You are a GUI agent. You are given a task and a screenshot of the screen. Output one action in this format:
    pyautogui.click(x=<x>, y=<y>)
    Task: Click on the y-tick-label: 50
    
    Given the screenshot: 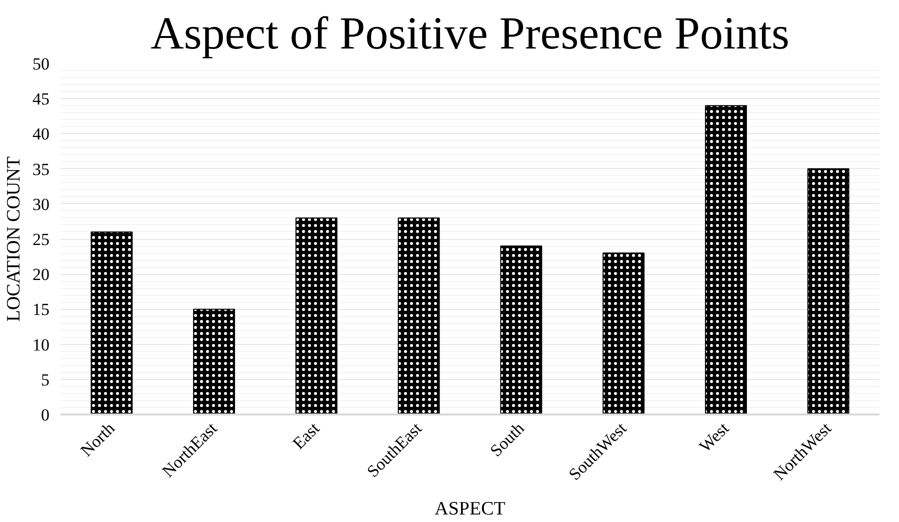 What is the action you would take?
    pyautogui.click(x=41, y=64)
    